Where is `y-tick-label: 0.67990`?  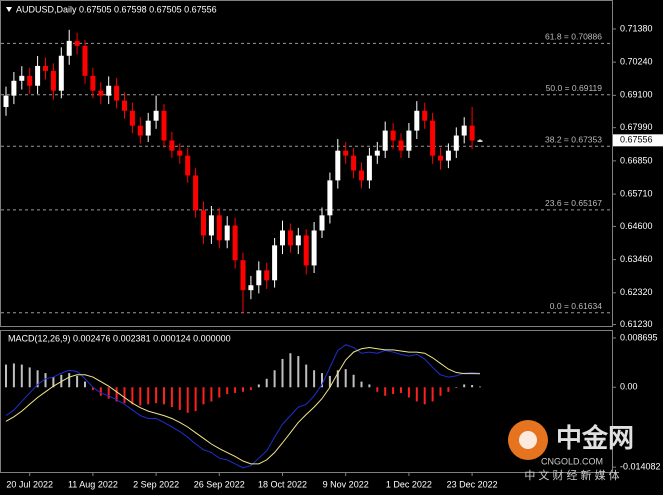 y-tick-label: 0.67990 is located at coordinates (636, 127).